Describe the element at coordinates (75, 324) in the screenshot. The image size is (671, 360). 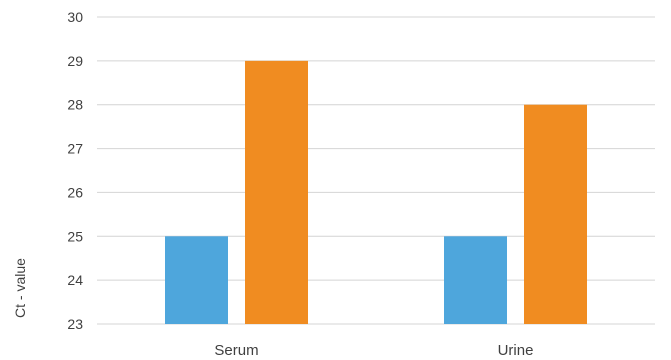
I see `y-tick-label: 23` at that location.